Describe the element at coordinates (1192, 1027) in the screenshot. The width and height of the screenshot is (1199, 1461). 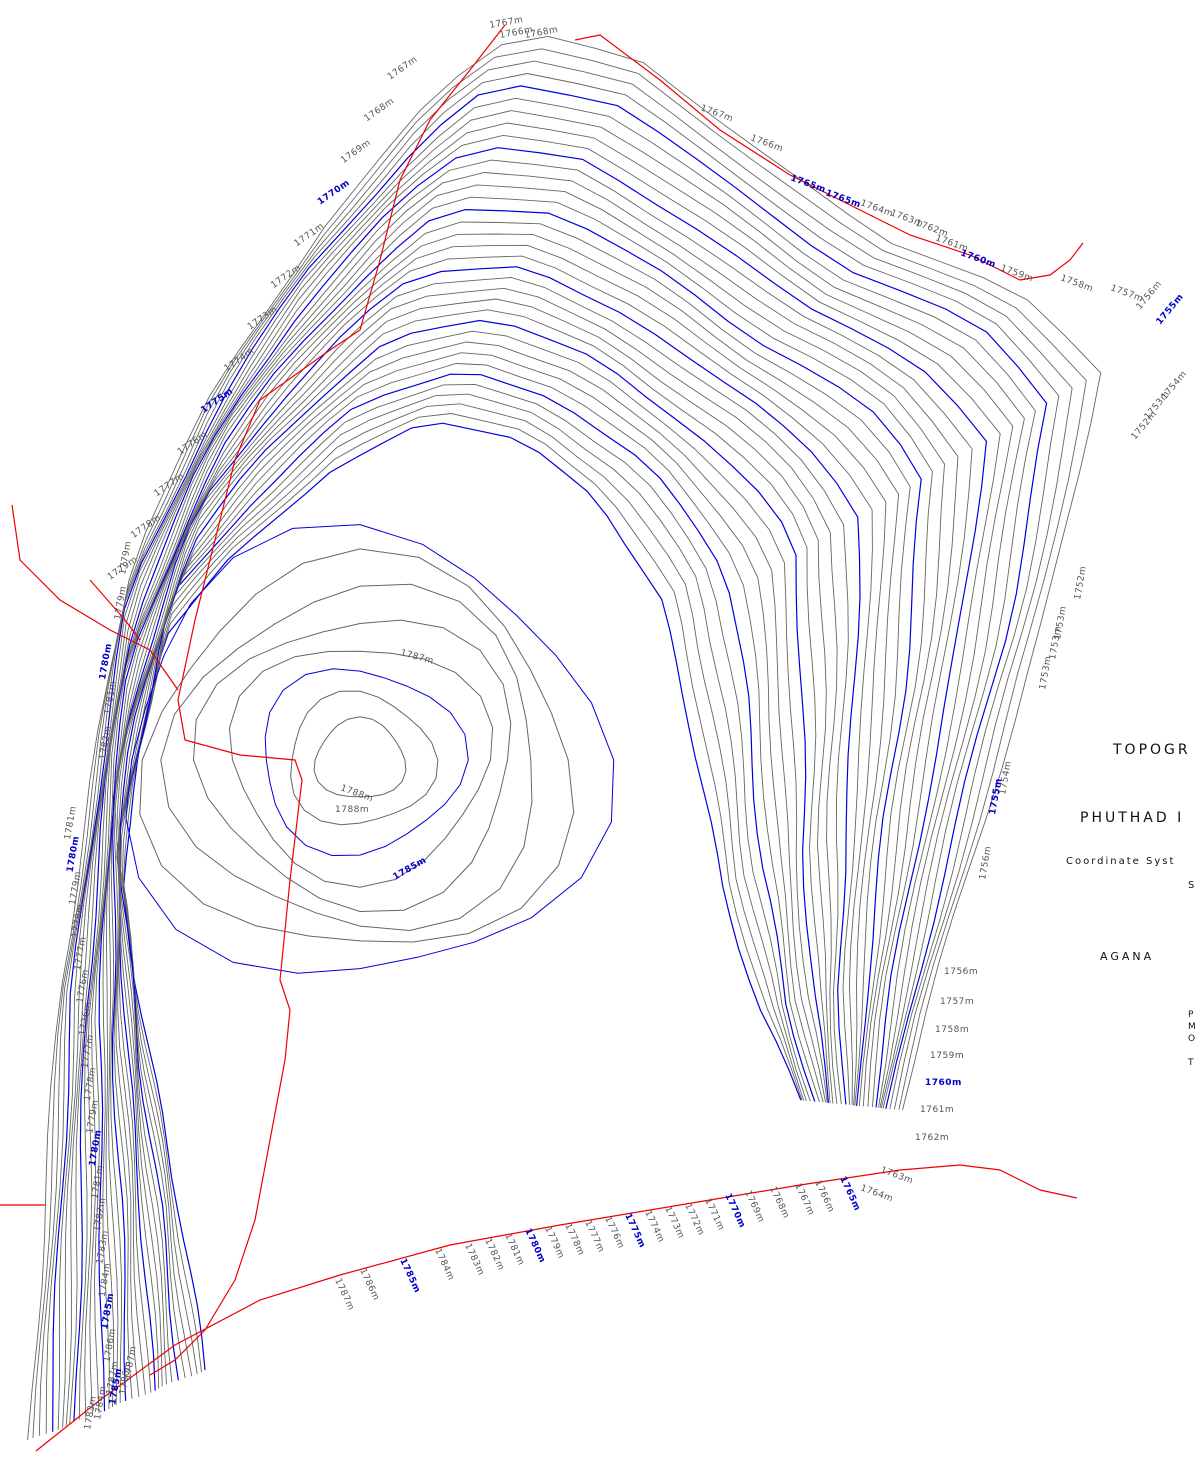
I see `meta-line: M` at that location.